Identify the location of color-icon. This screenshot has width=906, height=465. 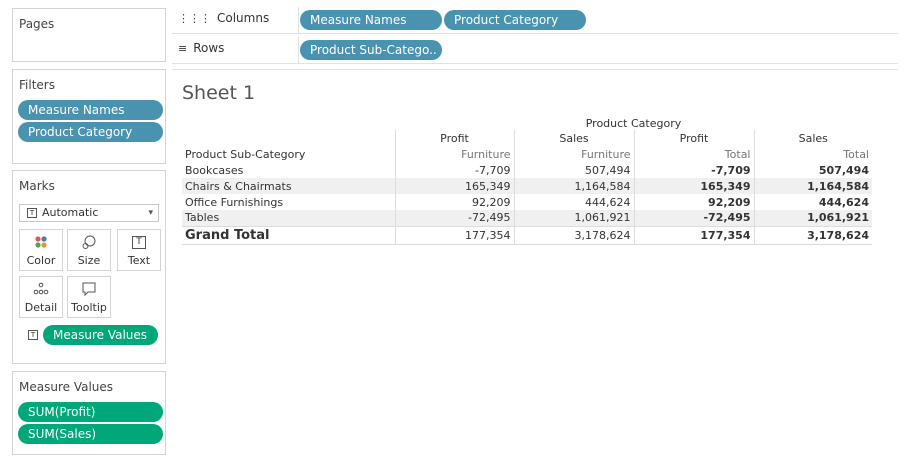
(41, 242).